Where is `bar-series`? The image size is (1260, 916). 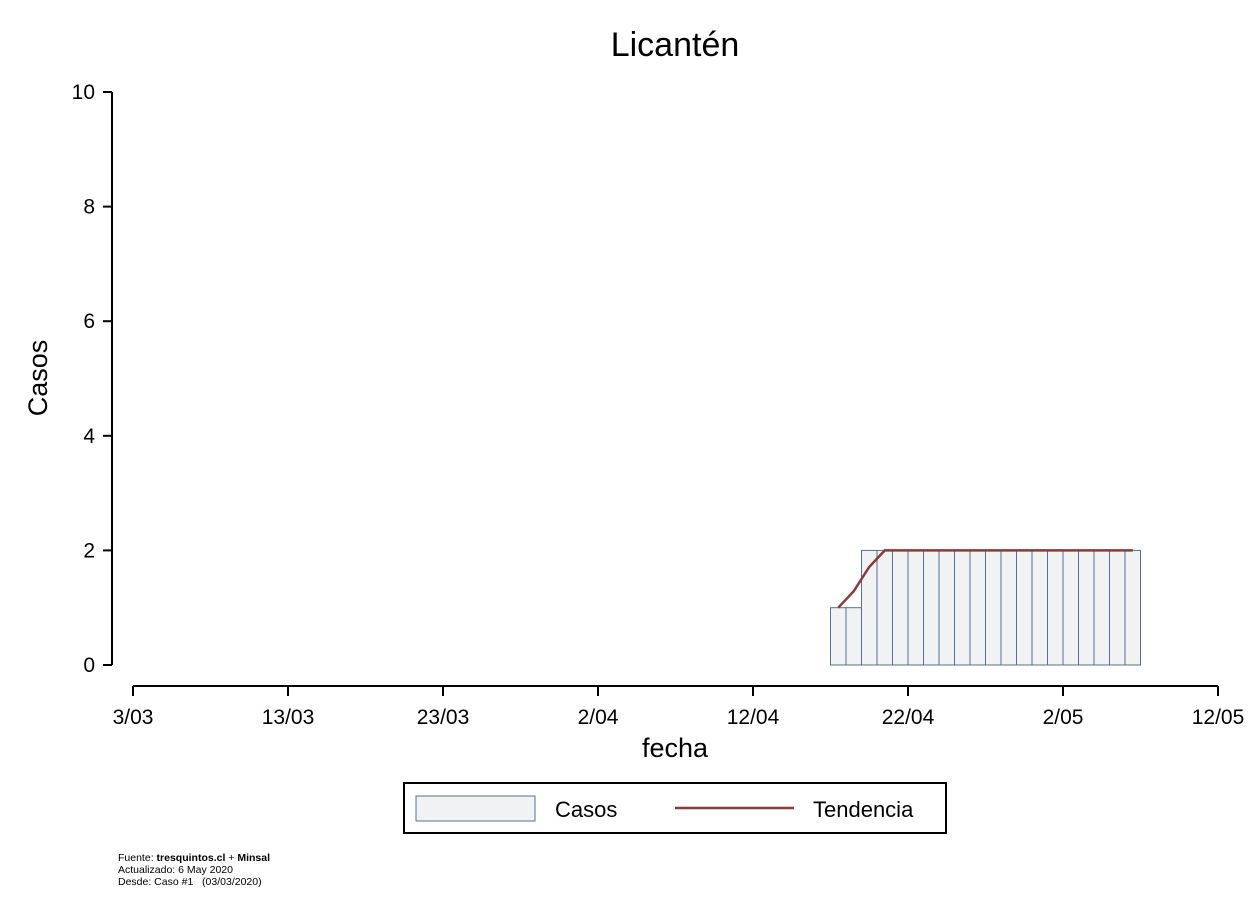 bar-series is located at coordinates (985, 607).